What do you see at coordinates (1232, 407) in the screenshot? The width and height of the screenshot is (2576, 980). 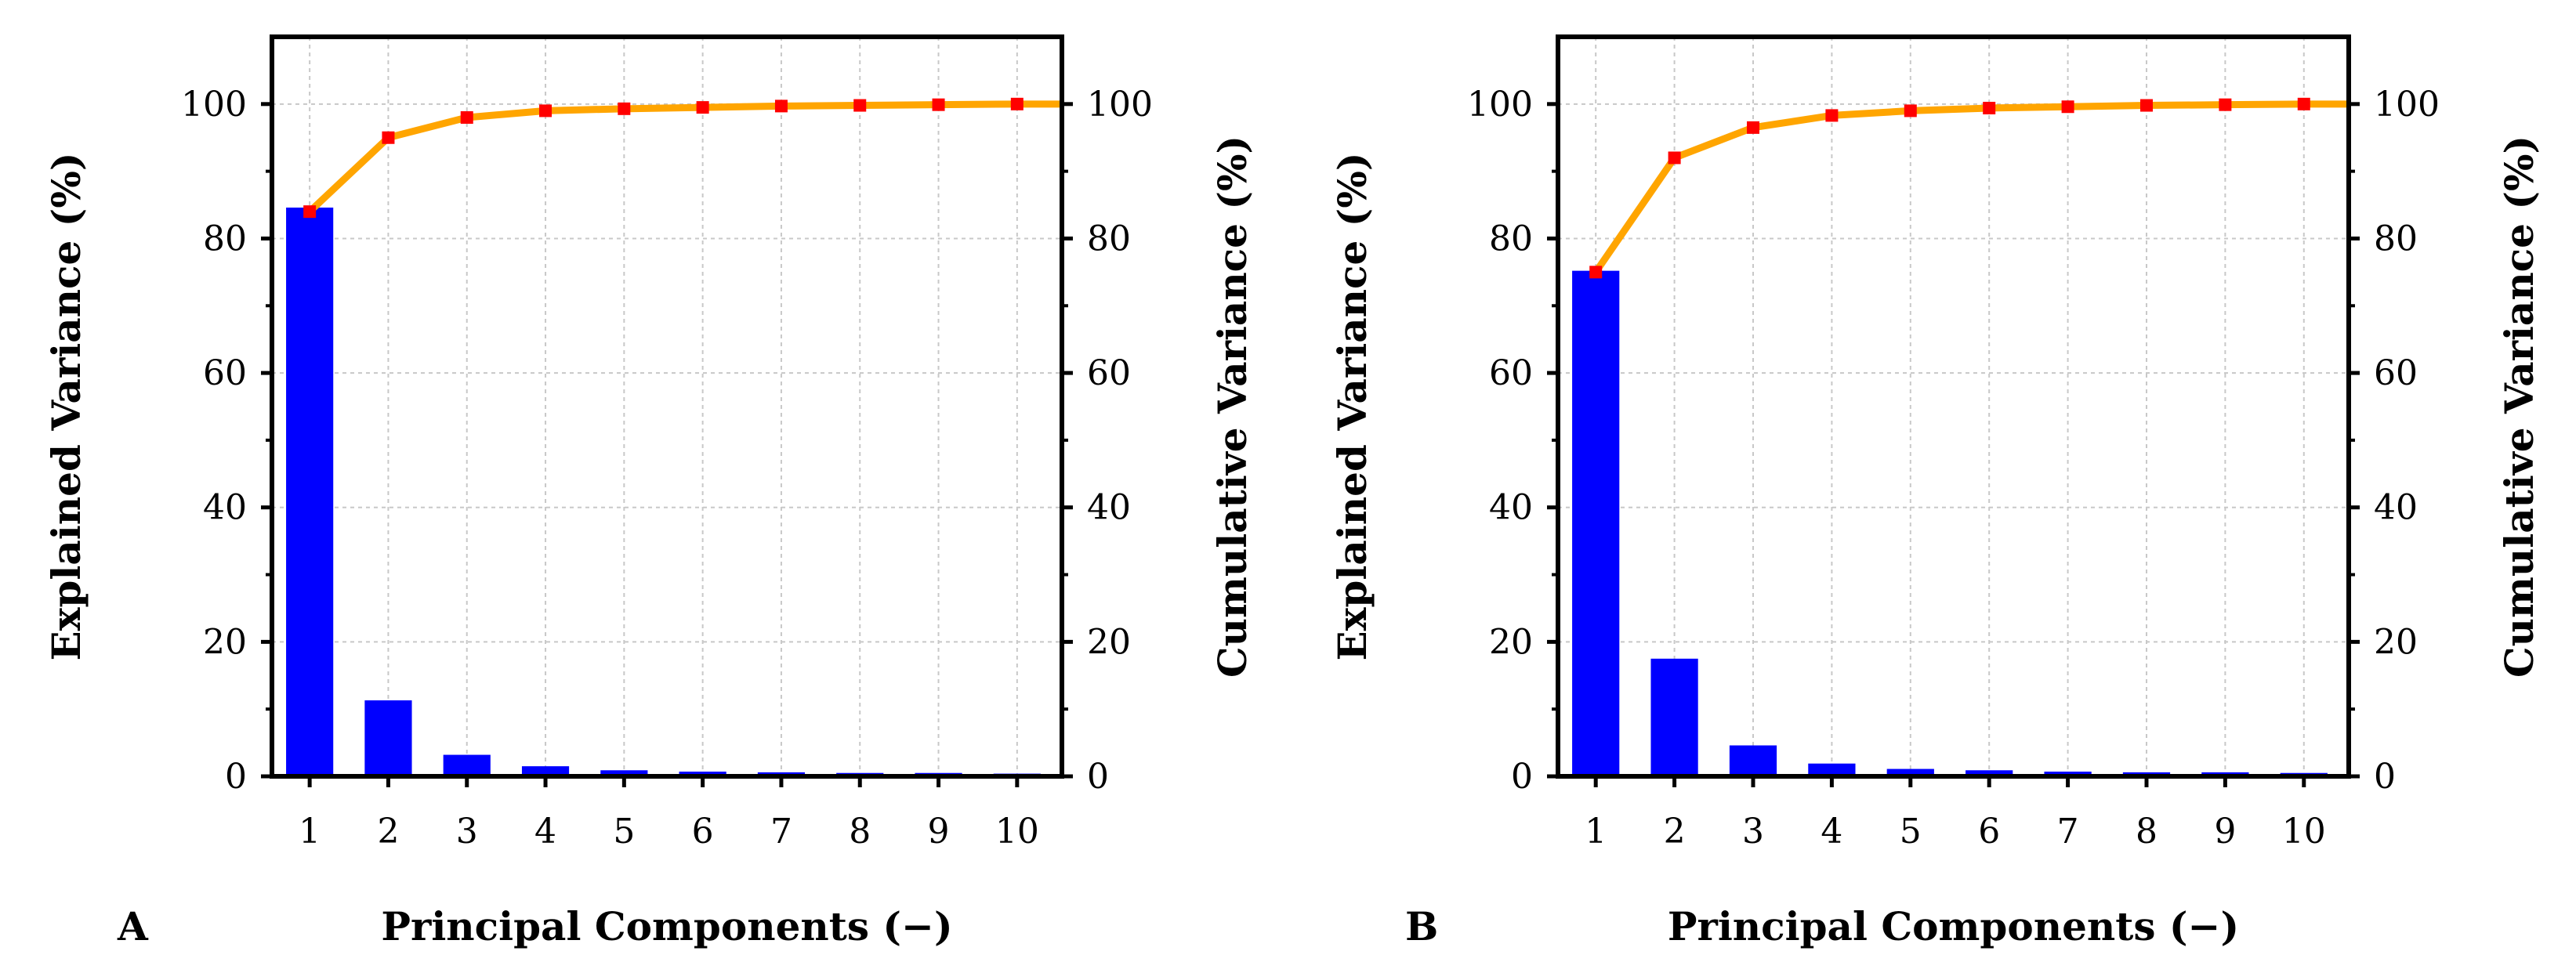 I see `y2-axis-label-a: Cumulative Variance (%)` at bounding box center [1232, 407].